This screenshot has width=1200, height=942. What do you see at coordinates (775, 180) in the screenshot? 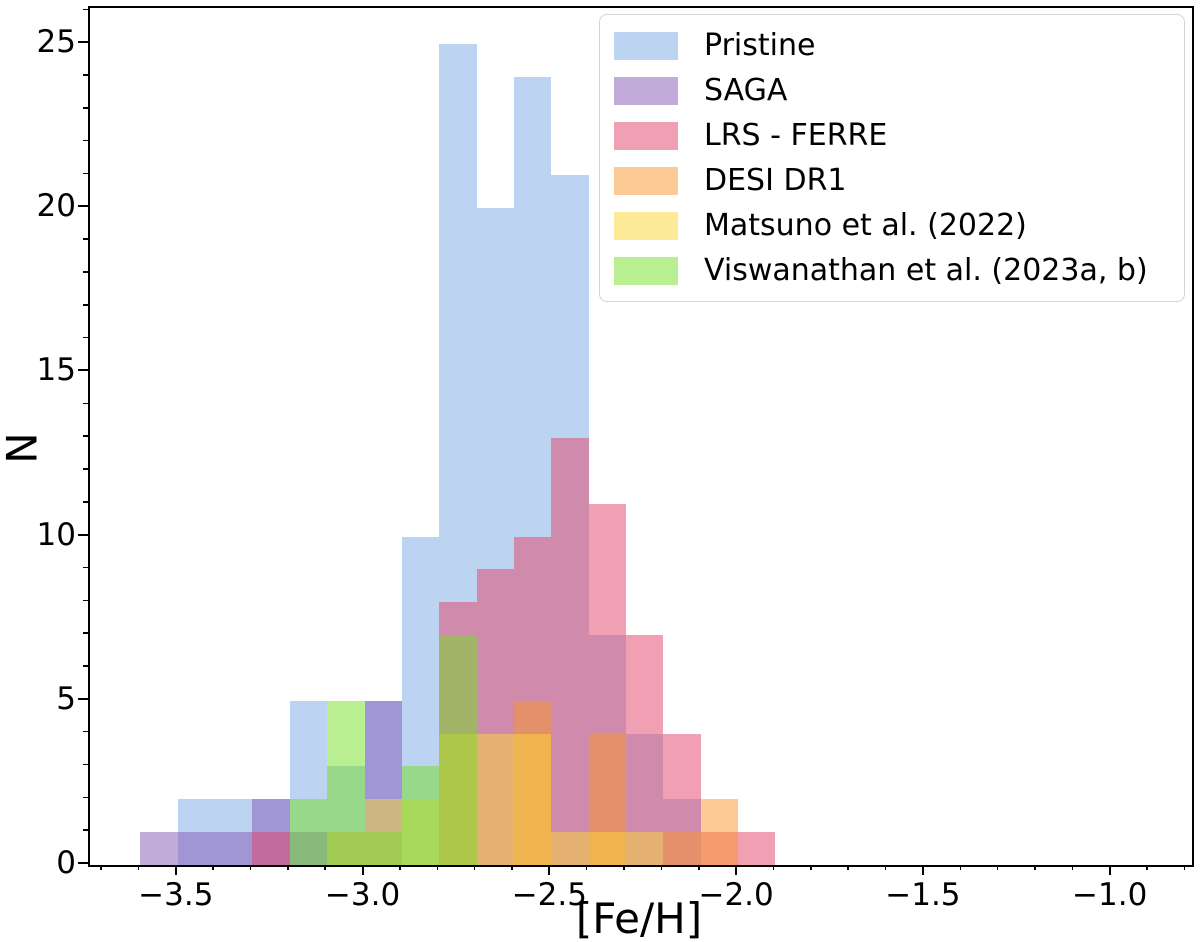
I see `legend-label: DESI DR1` at bounding box center [775, 180].